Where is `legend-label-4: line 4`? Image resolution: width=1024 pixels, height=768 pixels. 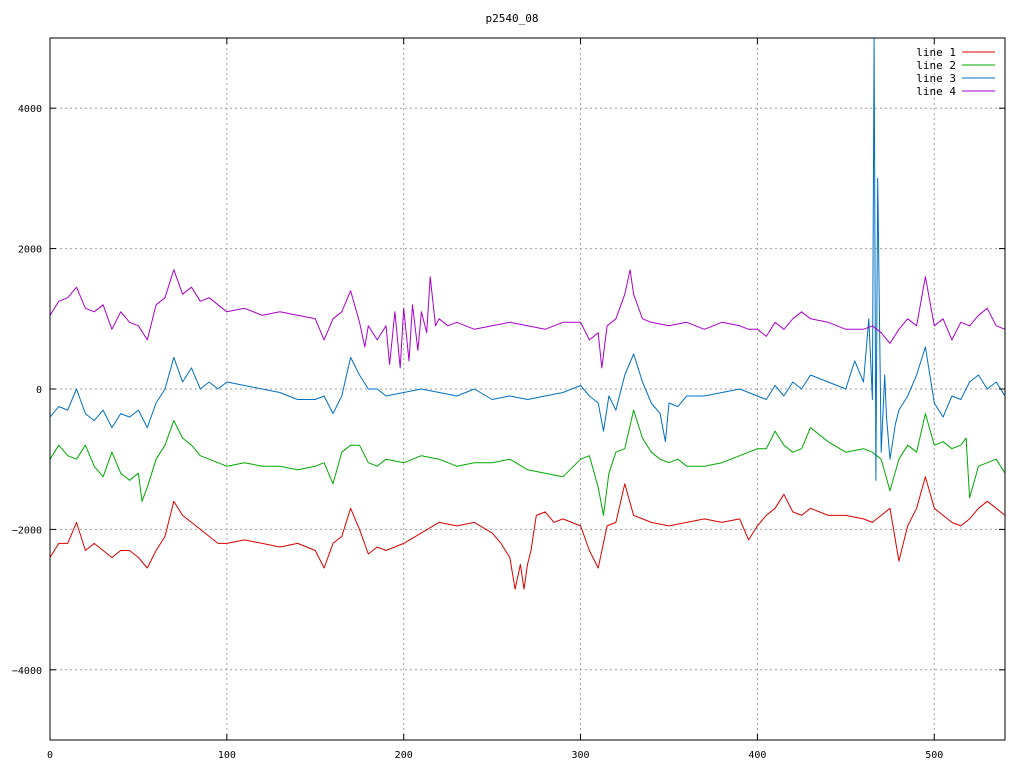 legend-label-4: line 4 is located at coordinates (936, 91).